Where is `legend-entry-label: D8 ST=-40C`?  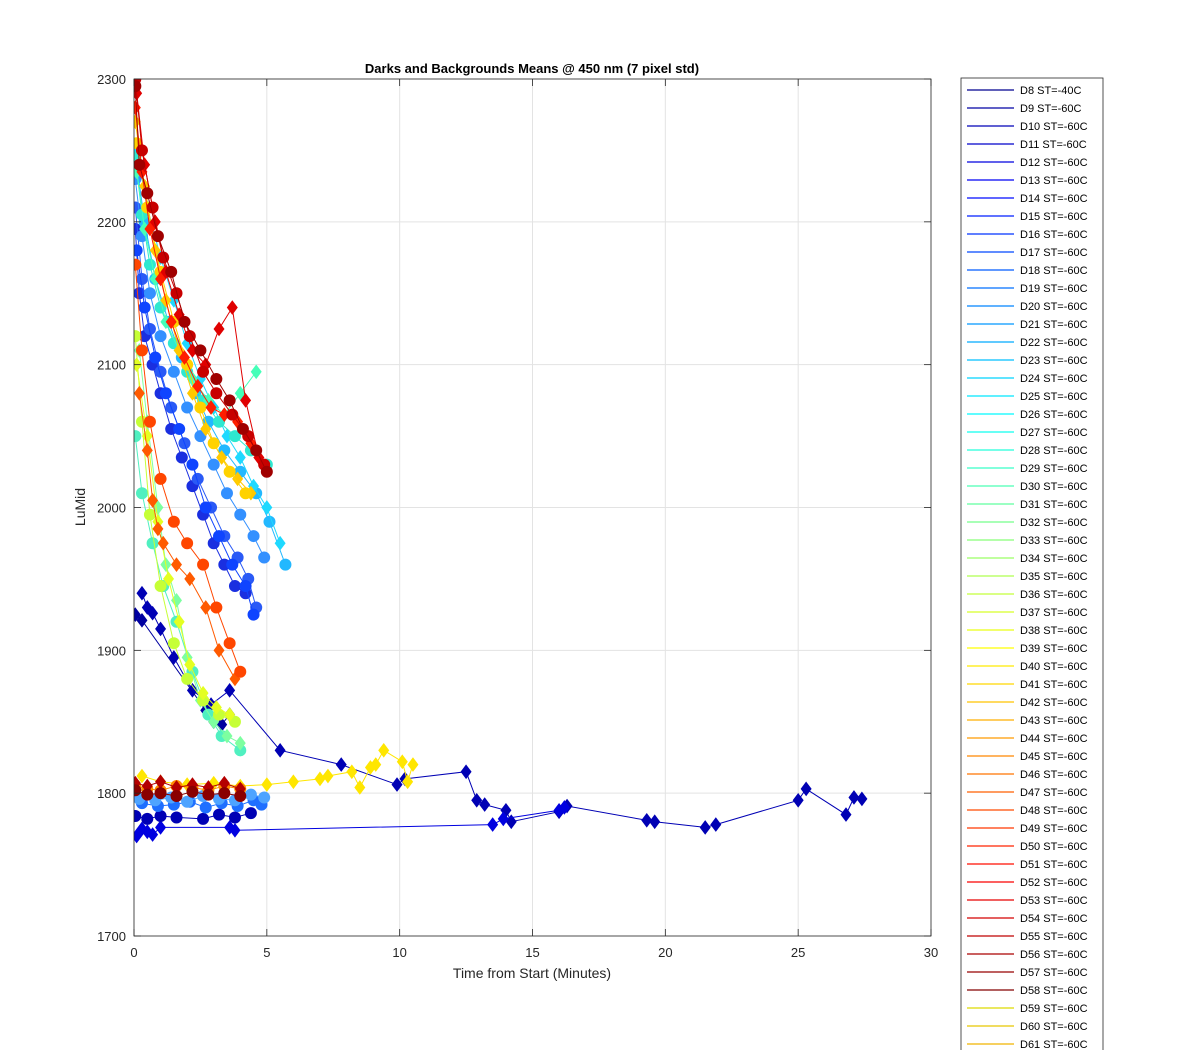 legend-entry-label: D8 ST=-40C is located at coordinates (1050, 91).